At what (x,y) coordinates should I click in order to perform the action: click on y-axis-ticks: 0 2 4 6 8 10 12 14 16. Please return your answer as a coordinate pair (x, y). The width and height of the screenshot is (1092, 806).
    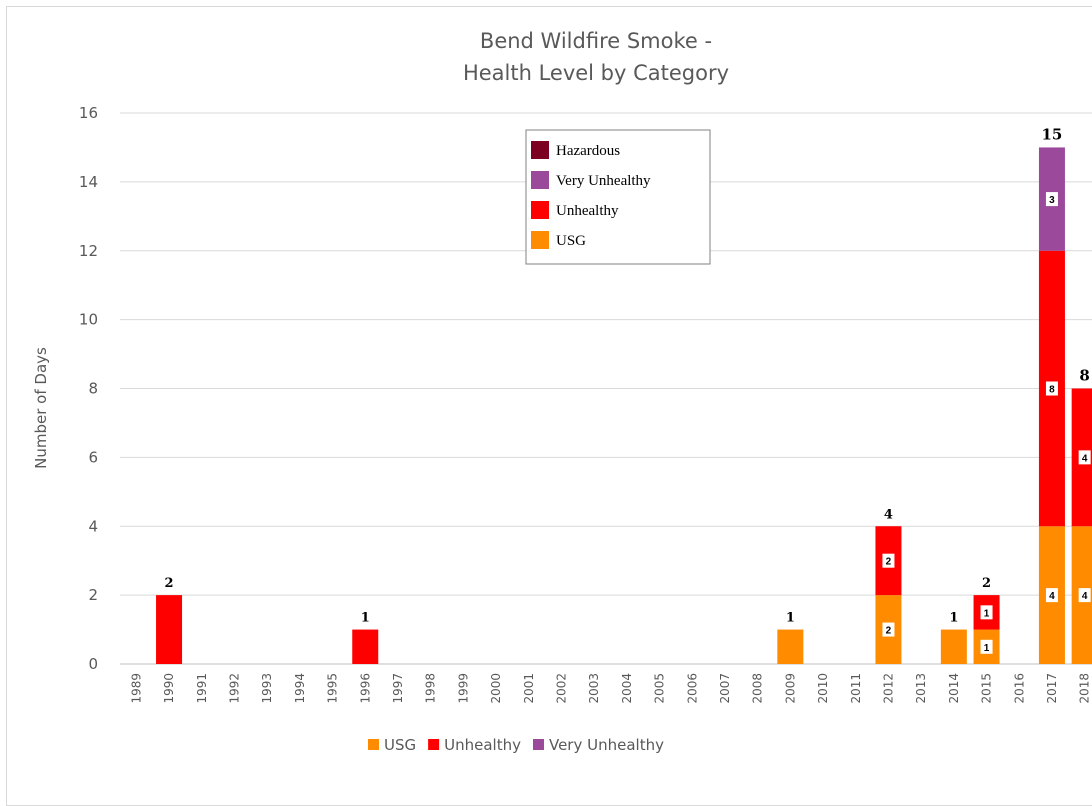
    Looking at the image, I should click on (88, 388).